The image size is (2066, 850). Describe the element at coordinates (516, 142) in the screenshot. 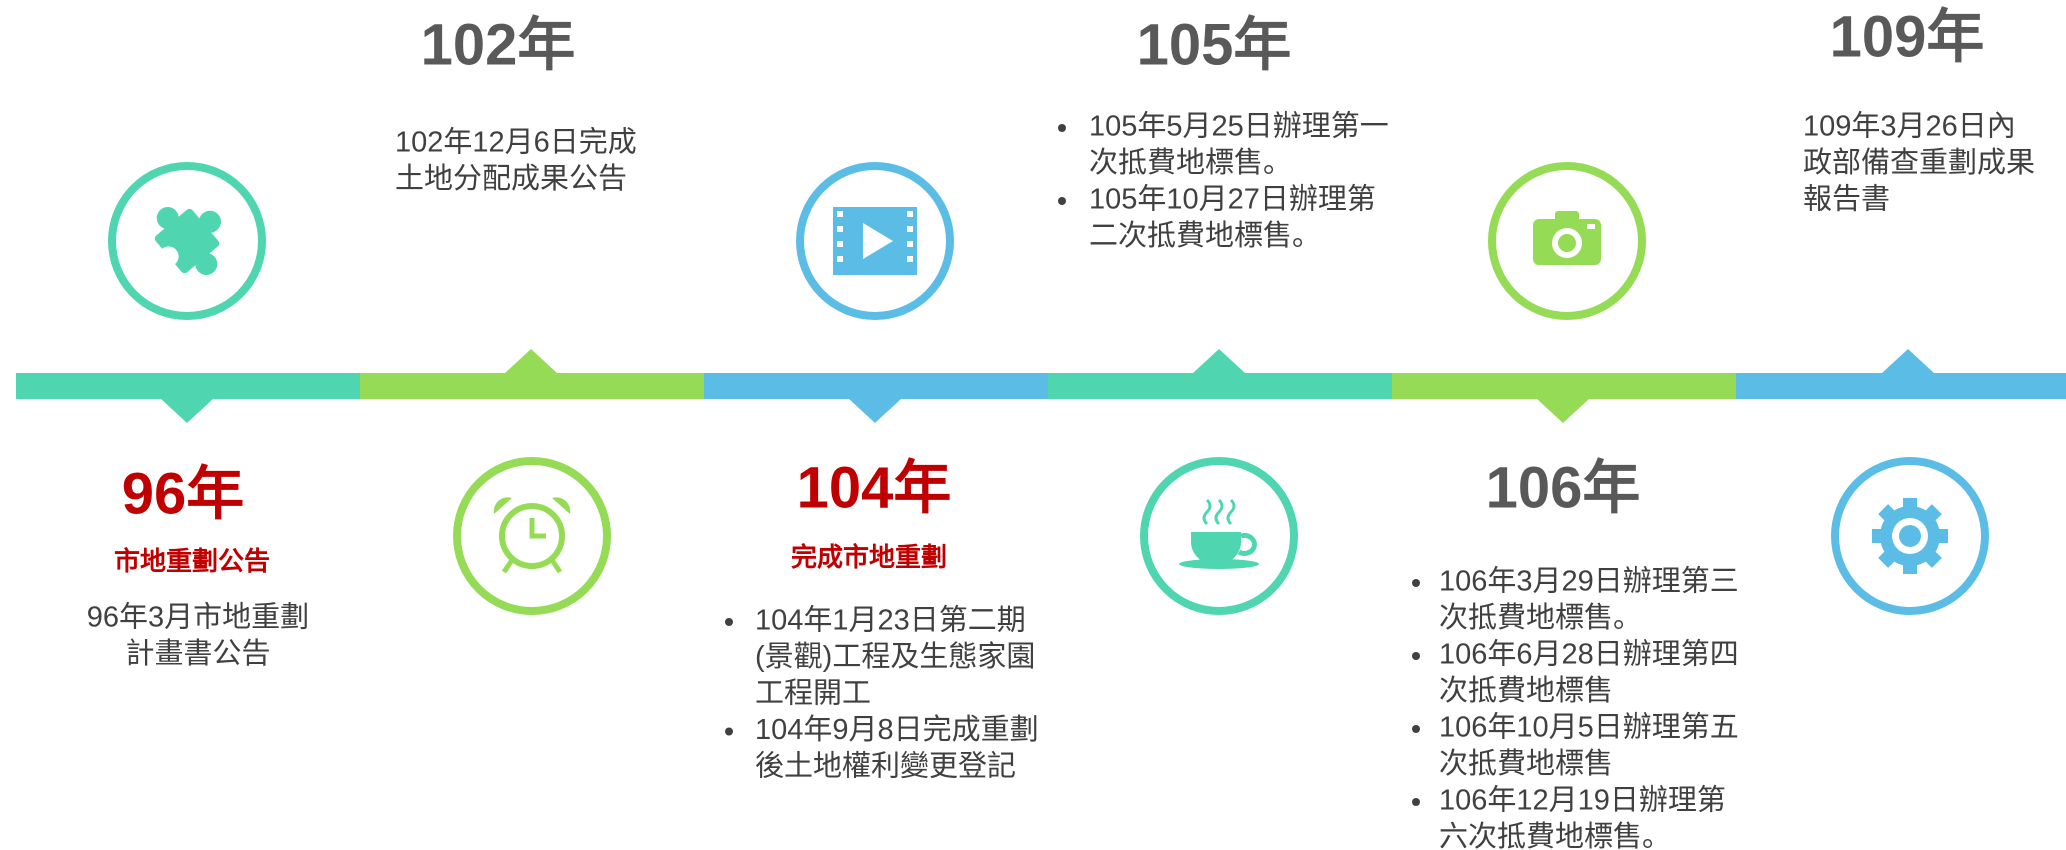

I see `event-text: 102年12月6日完成` at that location.